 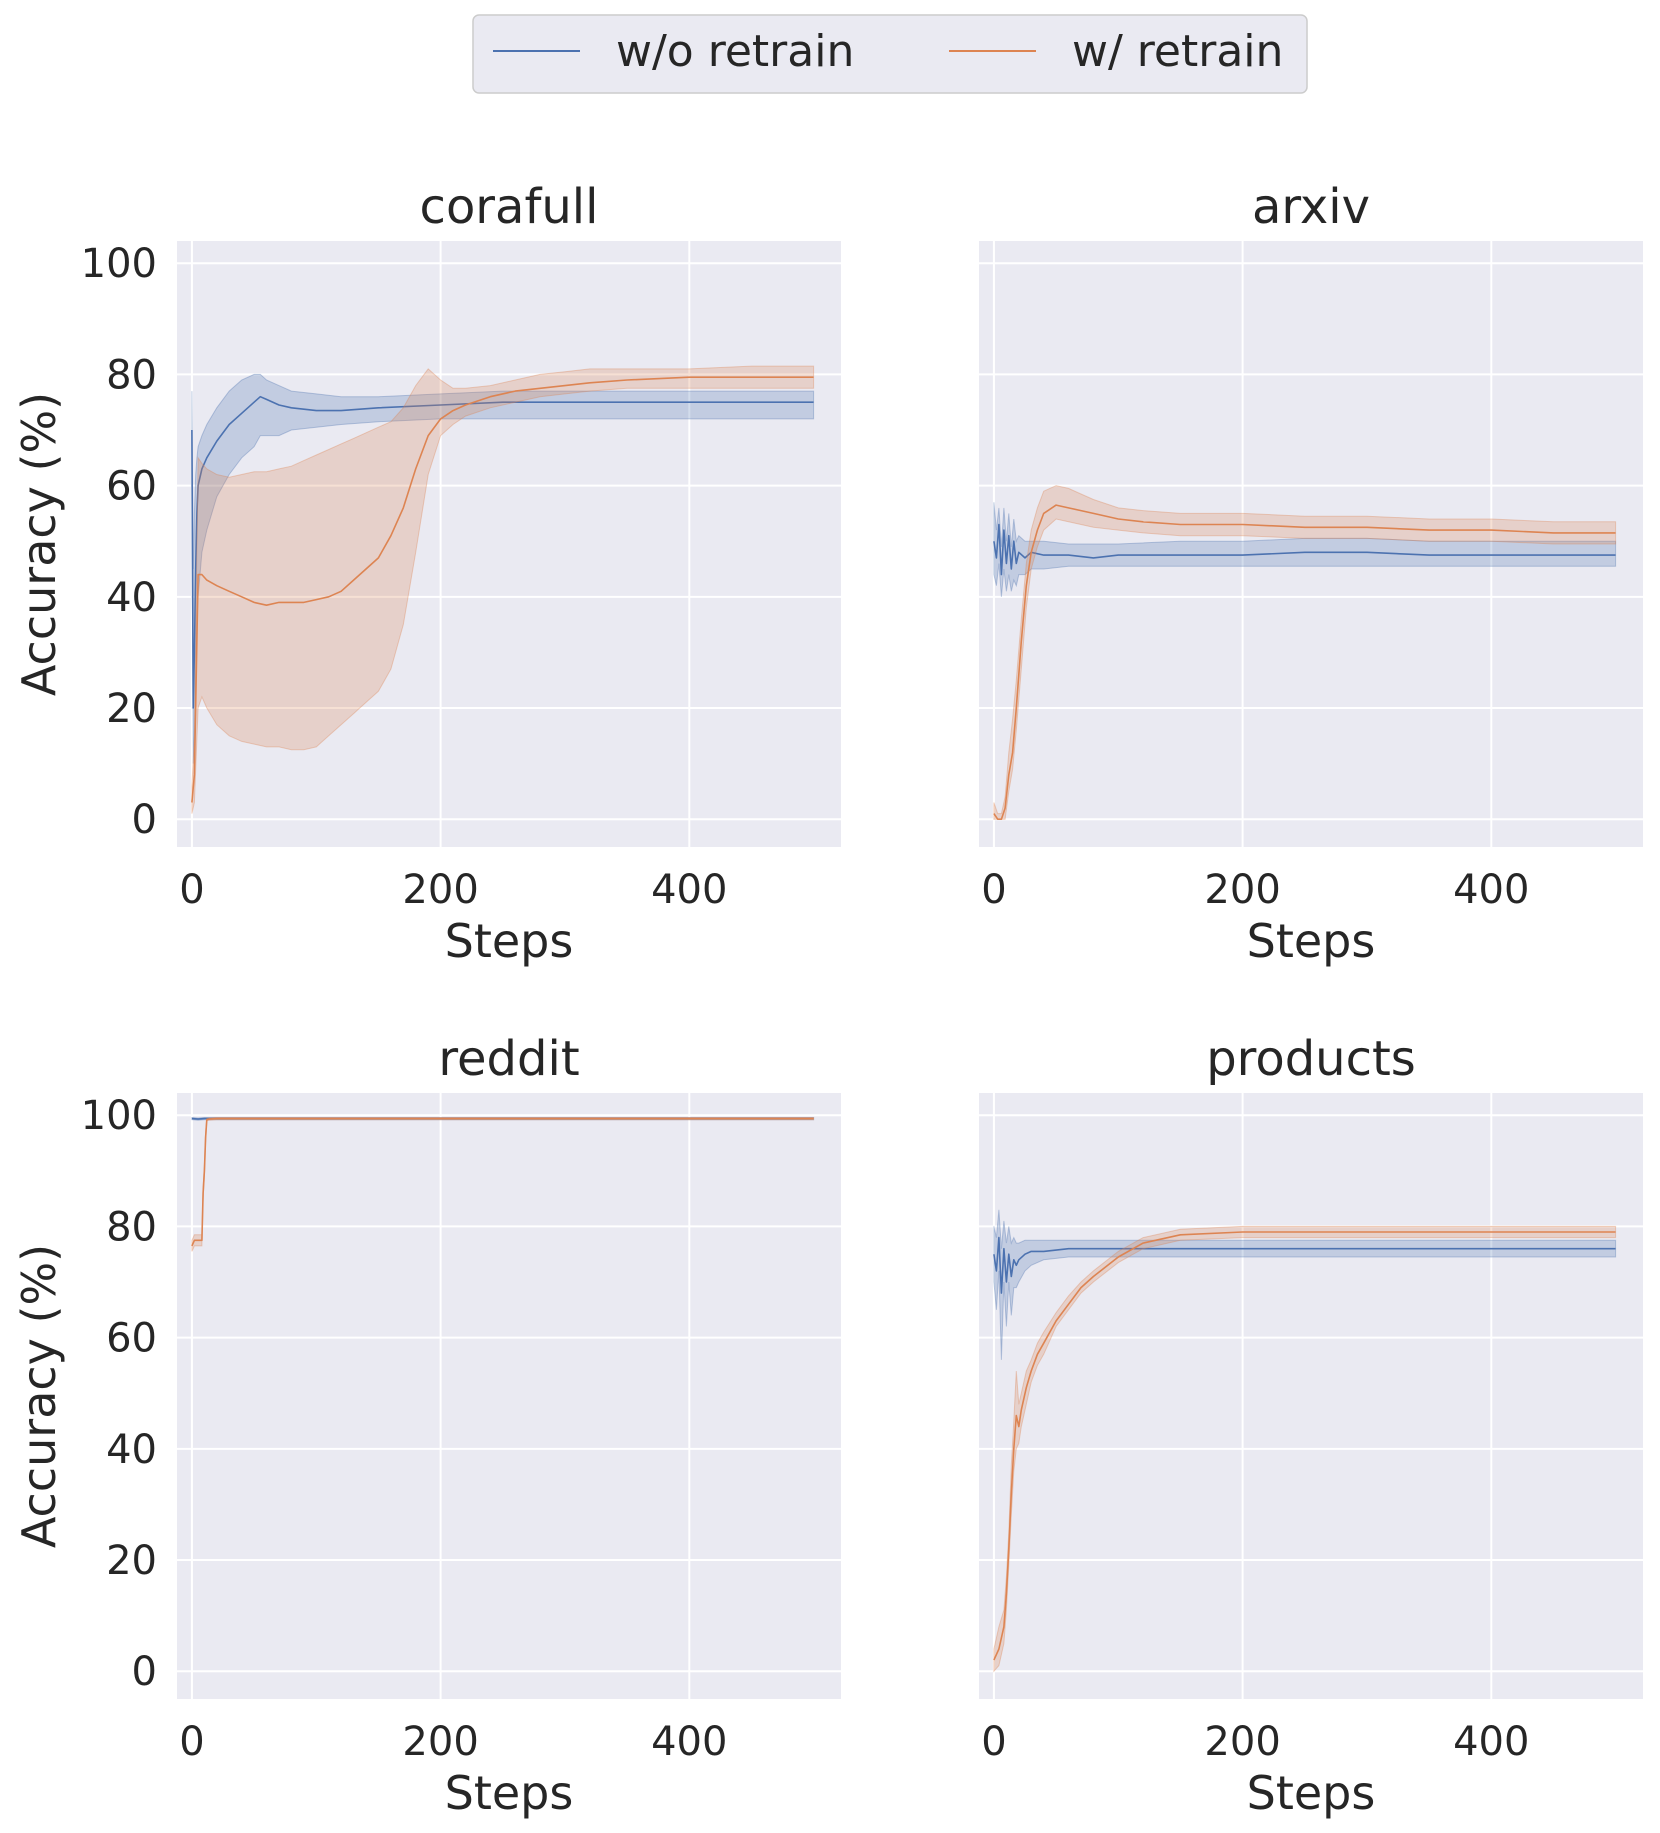 What do you see at coordinates (508, 1059) in the screenshot?
I see `panel-title: reddit` at bounding box center [508, 1059].